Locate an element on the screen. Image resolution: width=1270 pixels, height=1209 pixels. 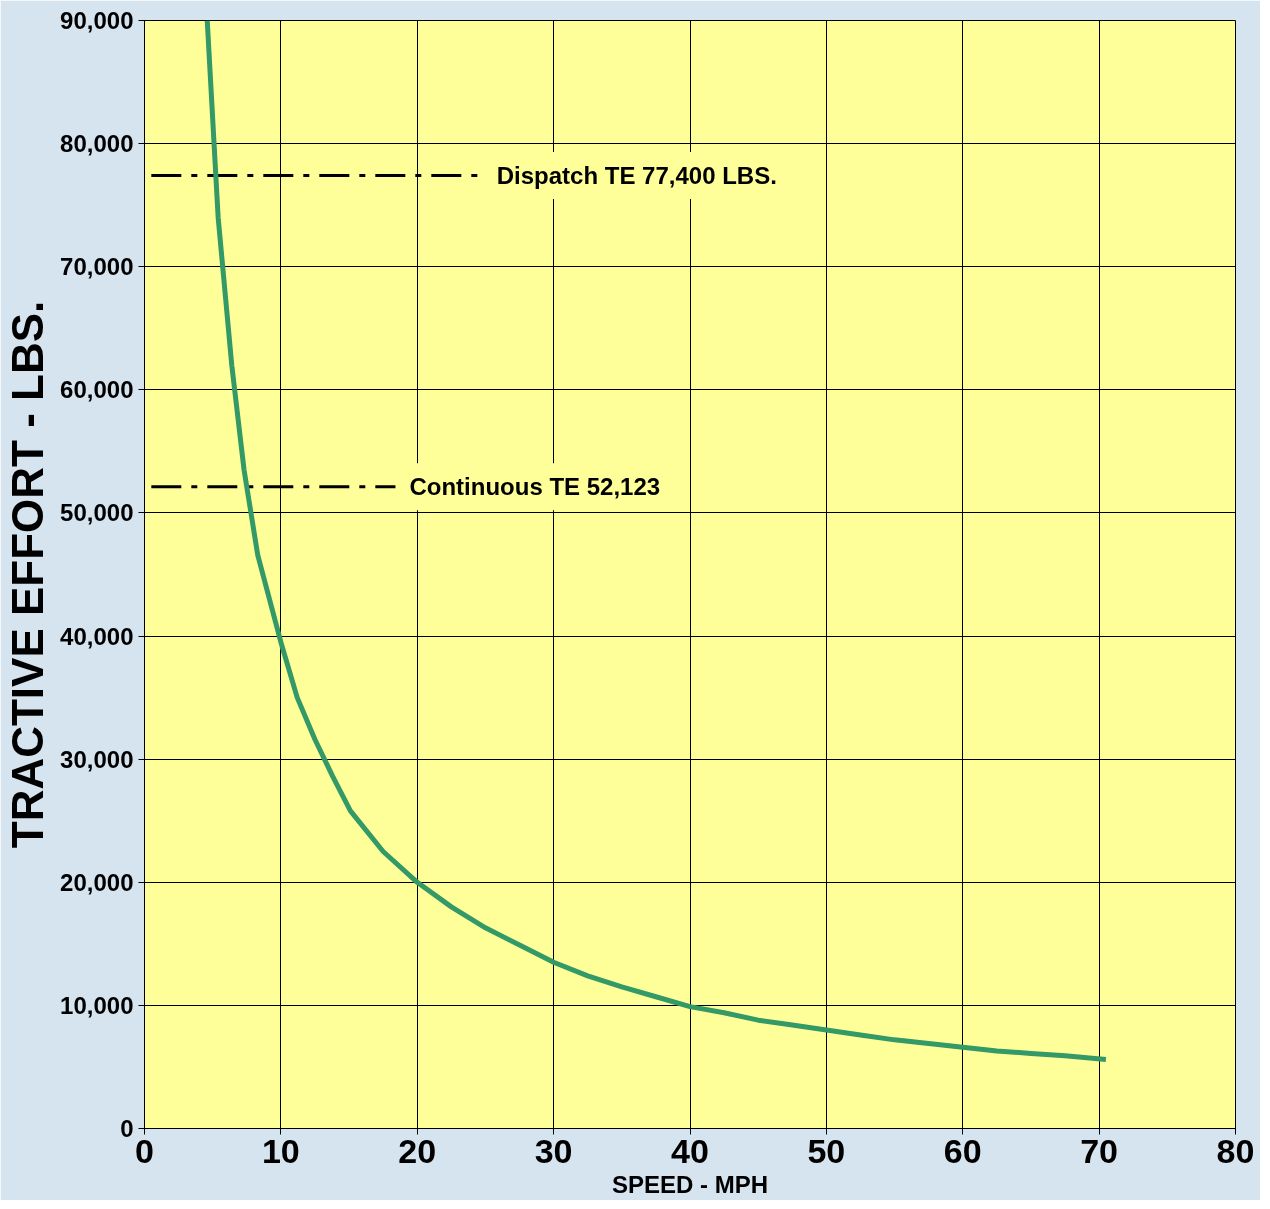
x-tick-label: 80 is located at coordinates (1235, 1150).